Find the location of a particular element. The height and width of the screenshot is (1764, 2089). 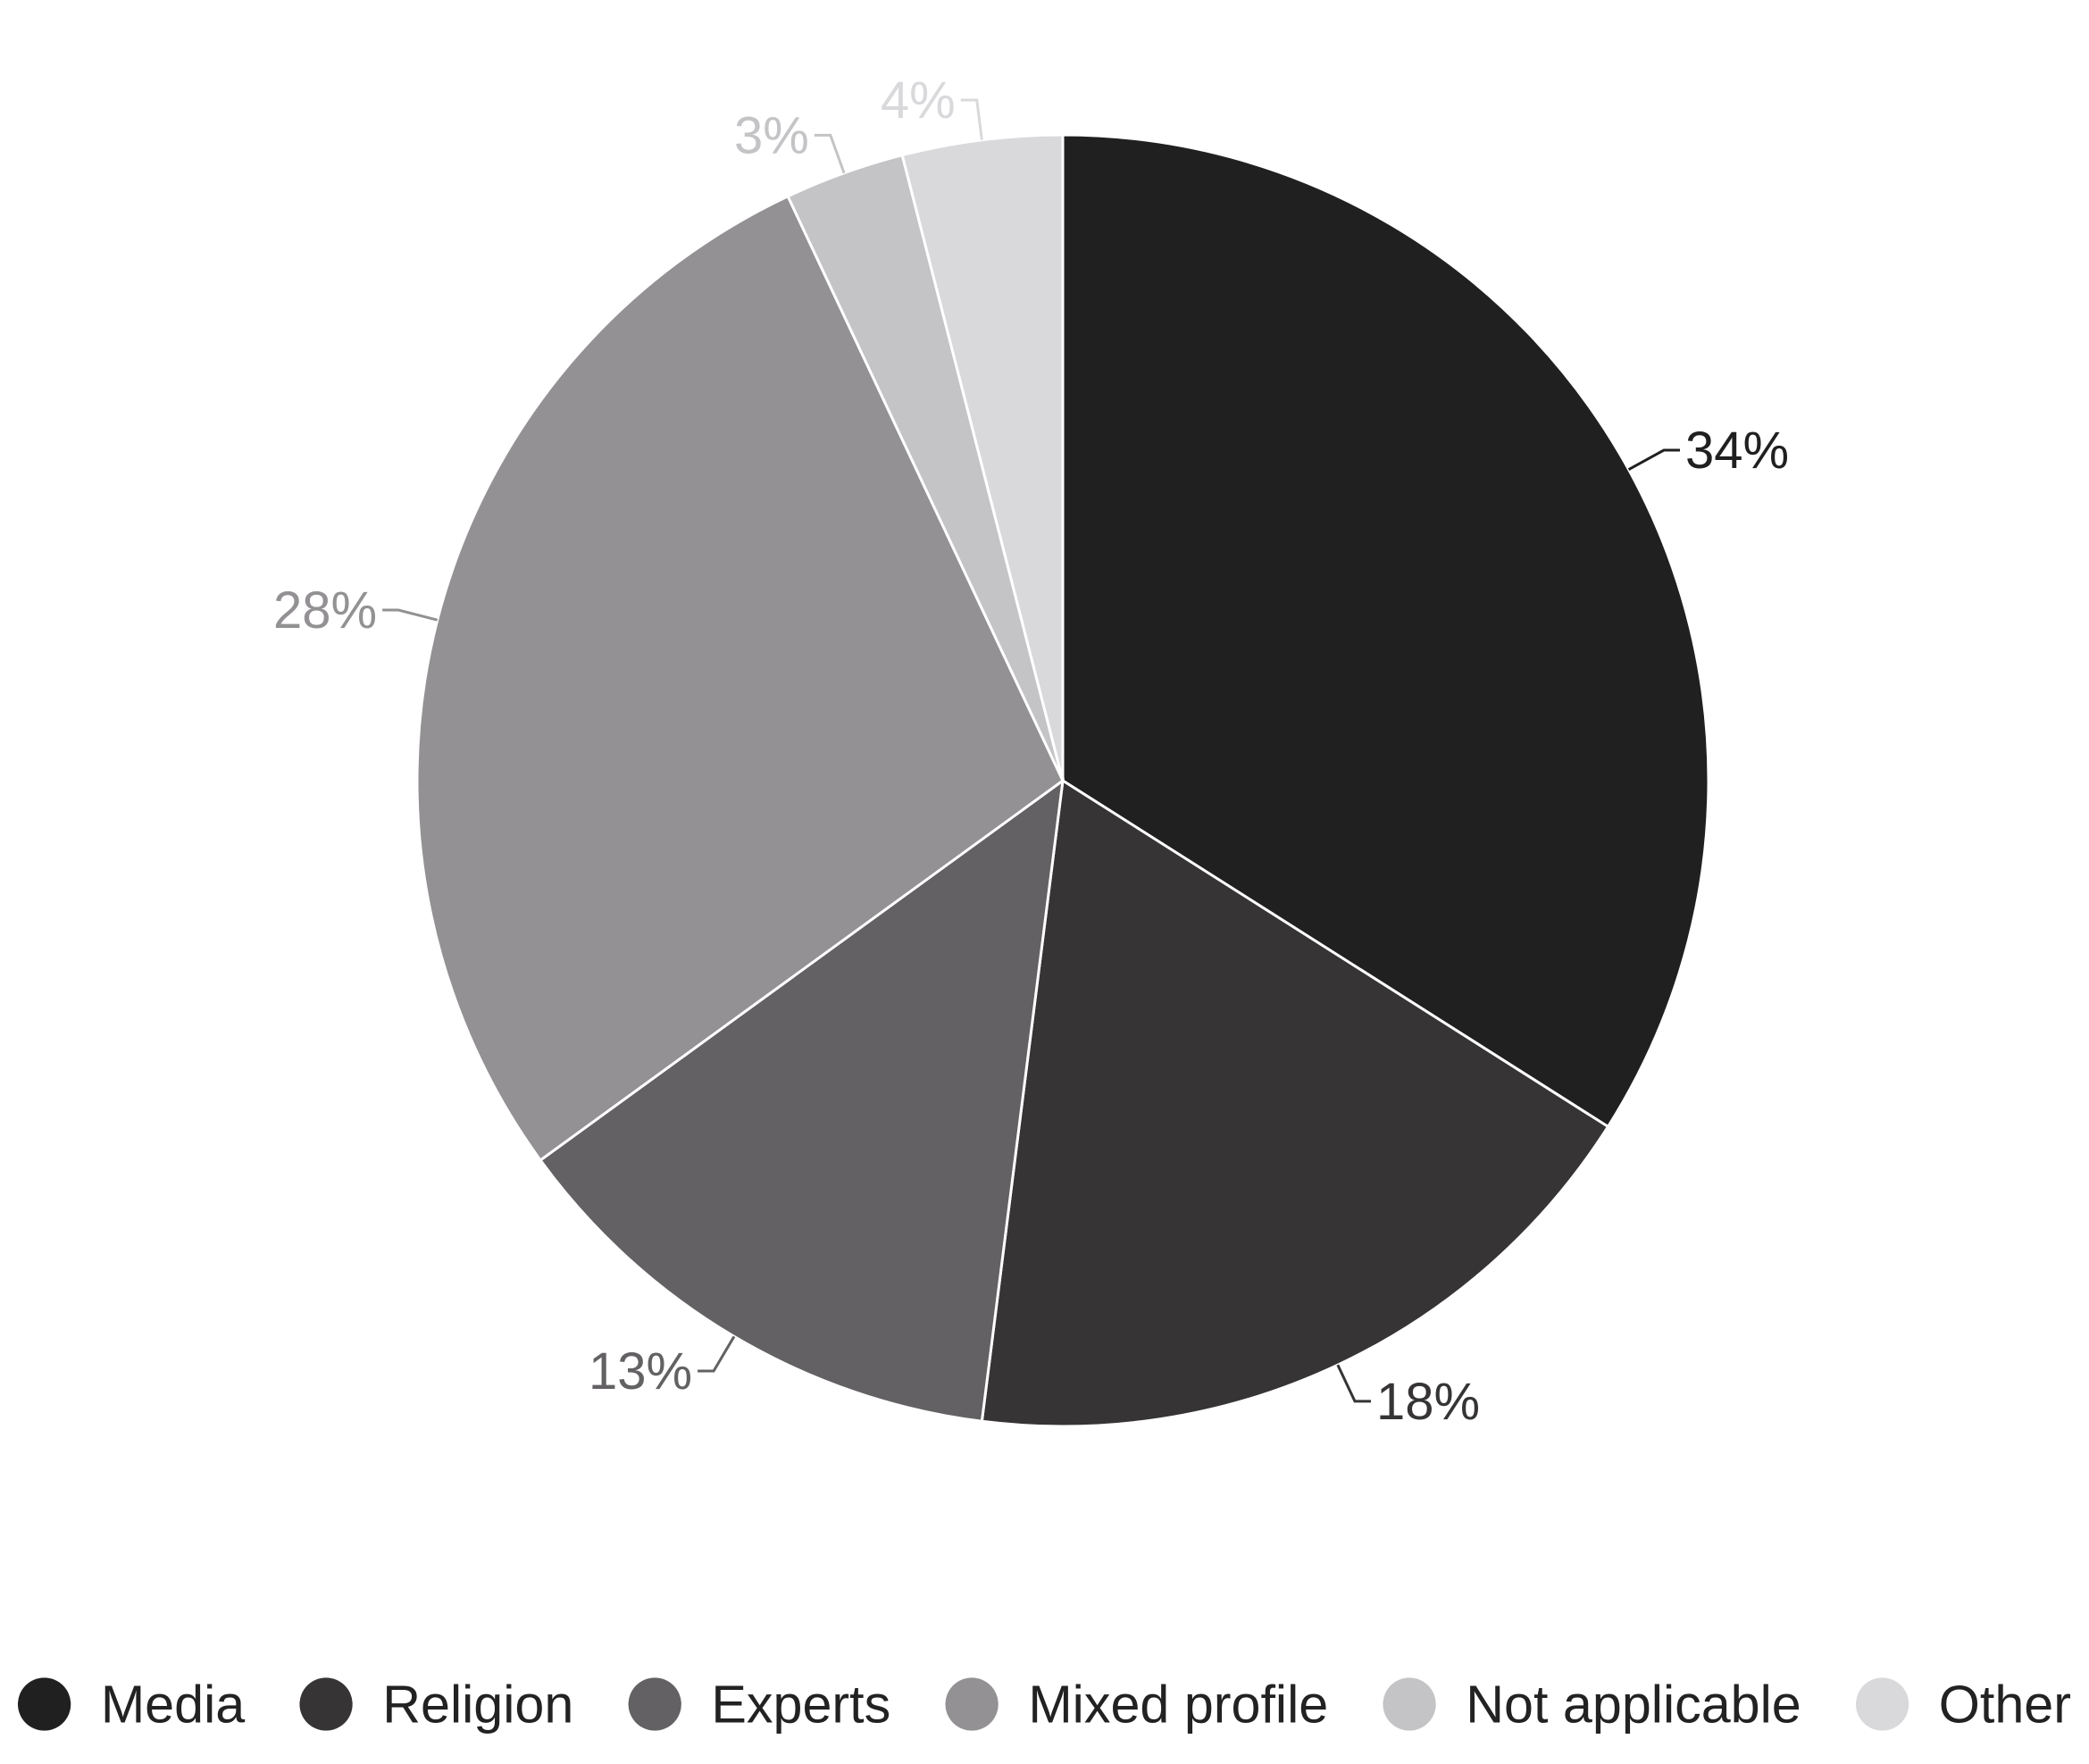

legend-item-other: Other is located at coordinates (1963, 1705).